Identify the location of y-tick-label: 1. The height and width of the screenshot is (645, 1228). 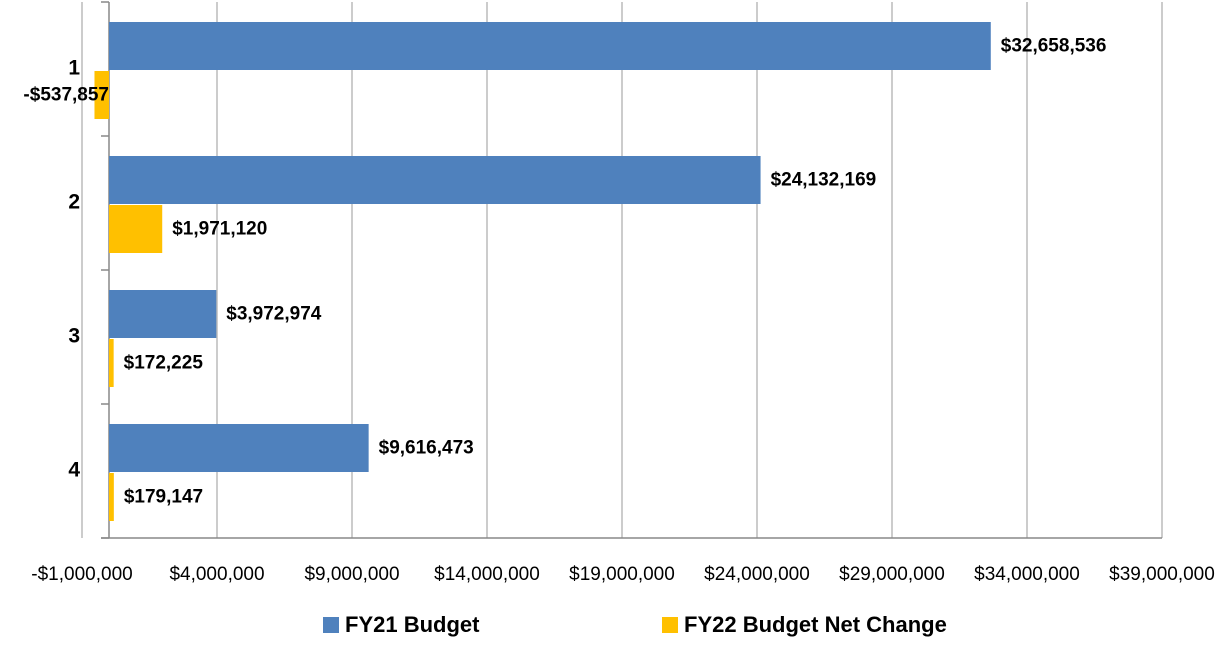
(74, 68).